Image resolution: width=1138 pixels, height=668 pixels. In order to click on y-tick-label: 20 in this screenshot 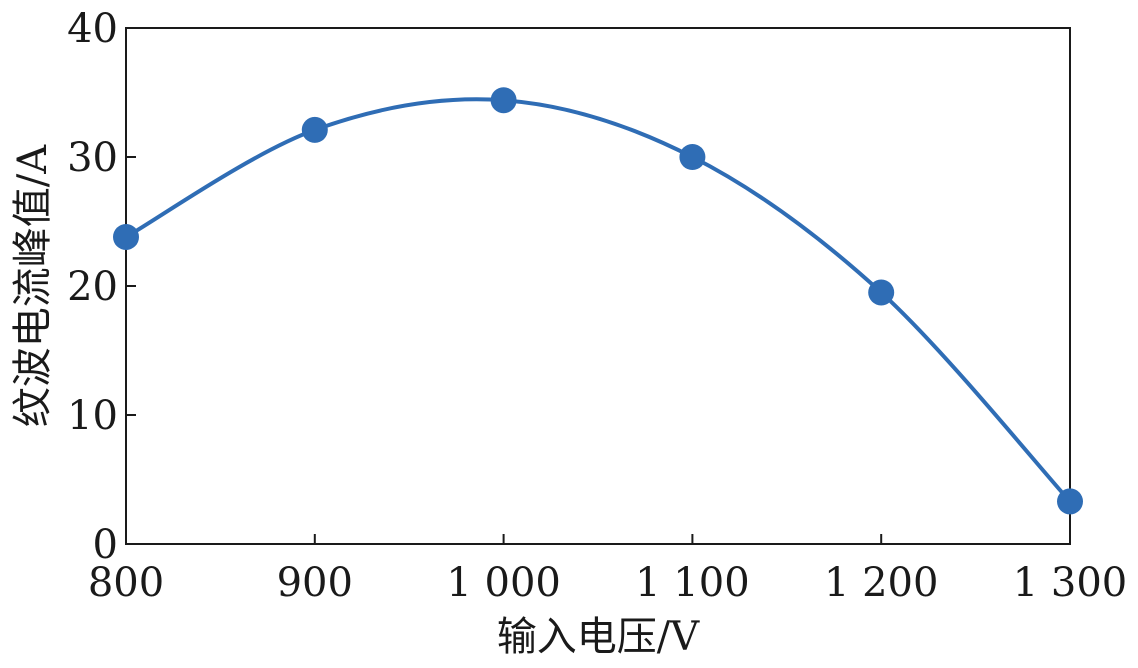, I will do `click(92, 287)`.